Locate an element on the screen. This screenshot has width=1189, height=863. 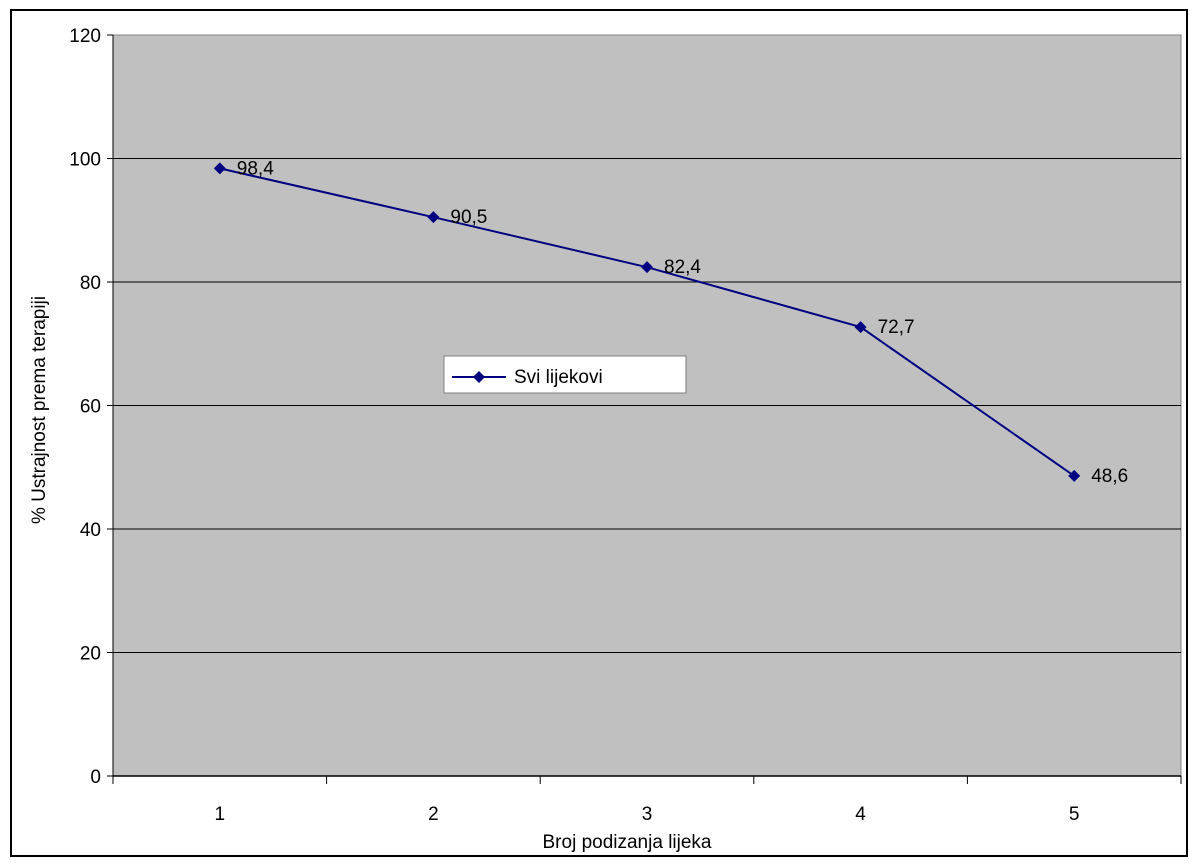
legend-marker is located at coordinates (479, 377).